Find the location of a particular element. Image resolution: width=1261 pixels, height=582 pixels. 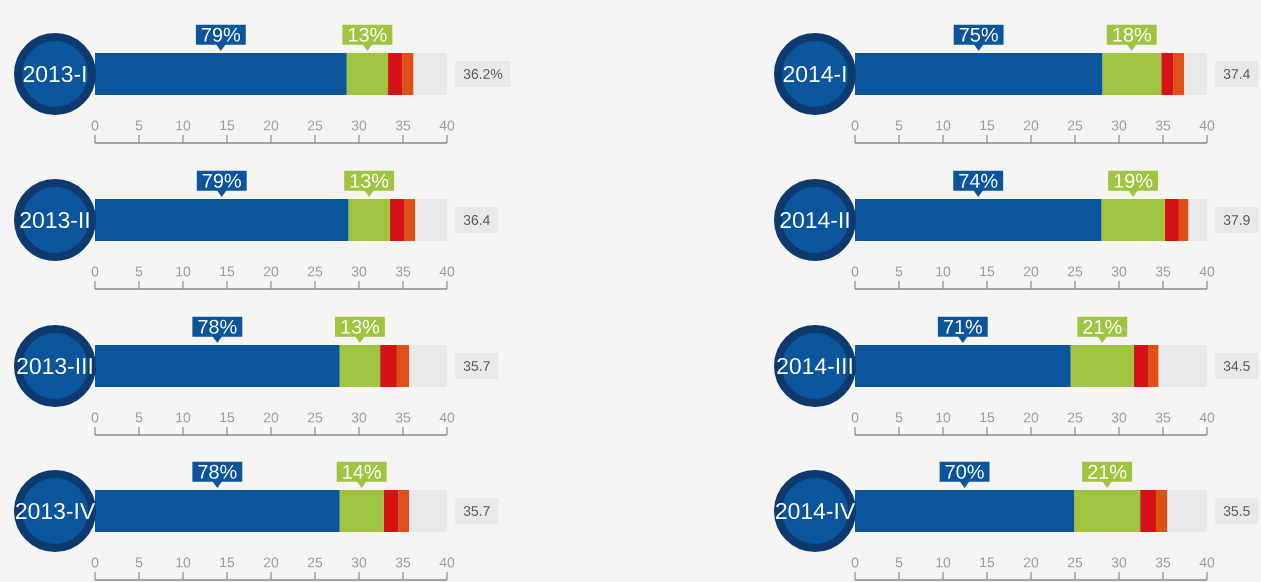

y-tick-label: 2013-III is located at coordinates (54, 366).